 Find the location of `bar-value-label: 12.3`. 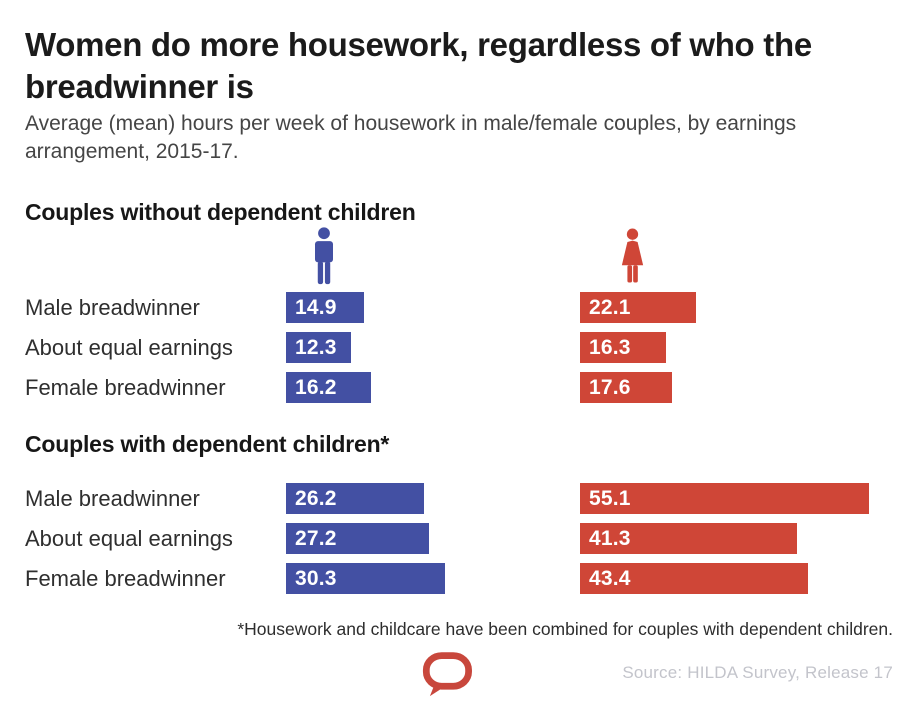

bar-value-label: 12.3 is located at coordinates (316, 347).